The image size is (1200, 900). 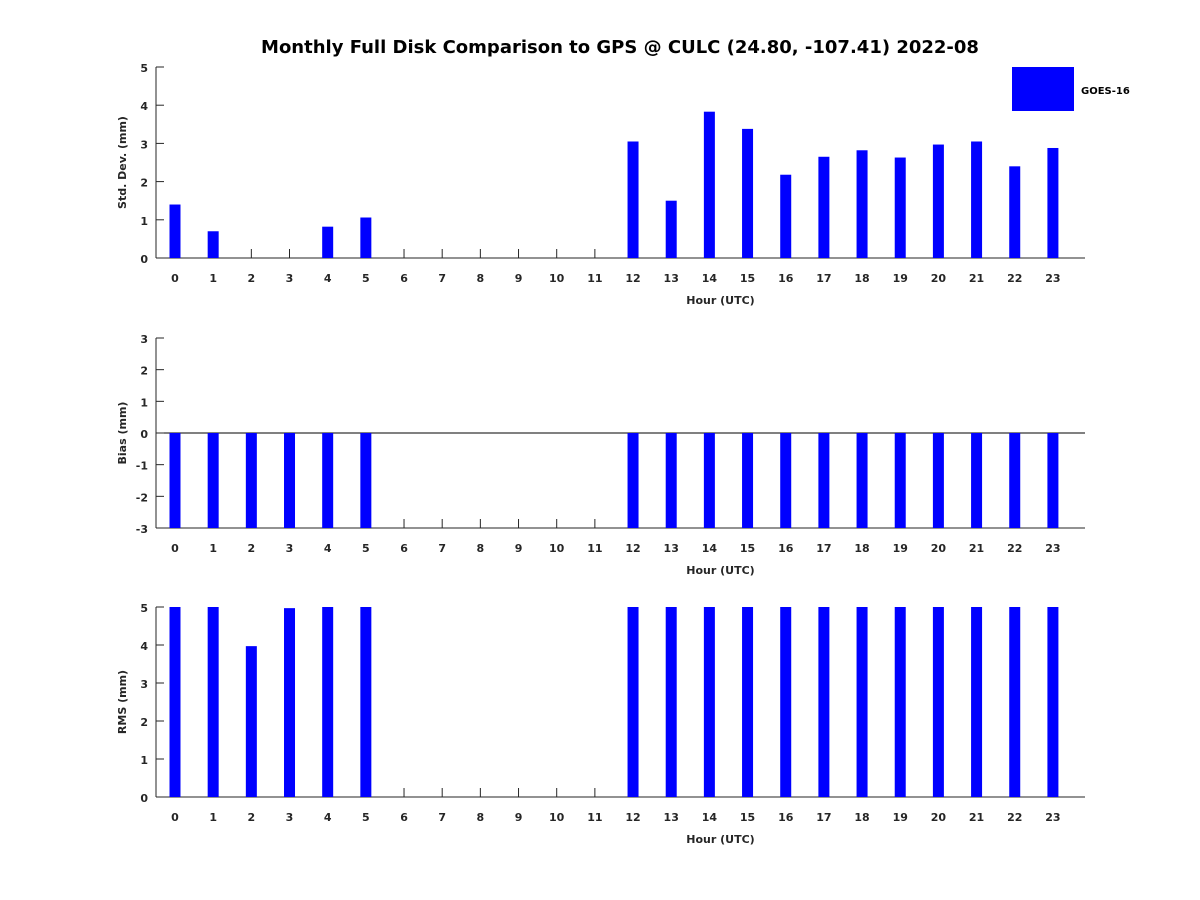 What do you see at coordinates (142, 466) in the screenshot?
I see `bias-ytick-label: -1` at bounding box center [142, 466].